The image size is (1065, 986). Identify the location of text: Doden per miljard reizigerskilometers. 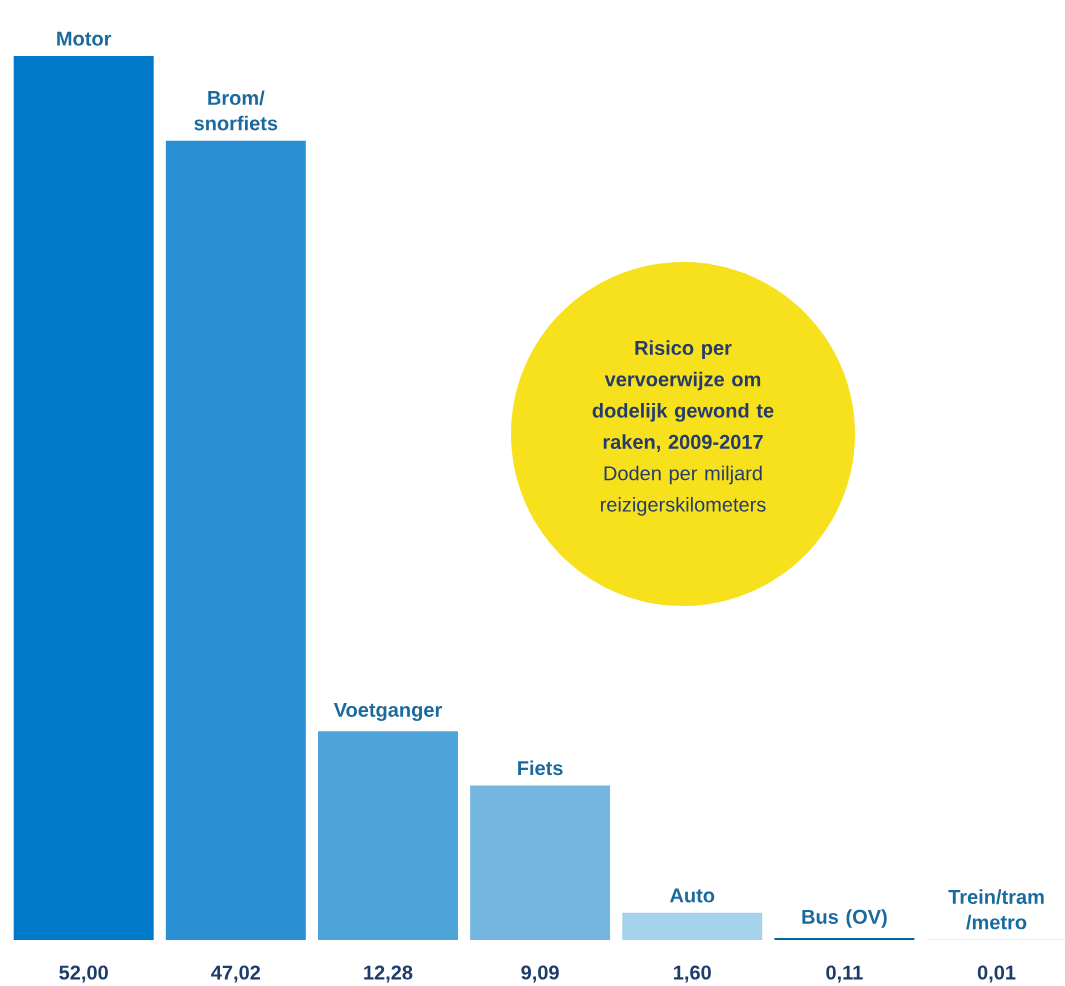
(683, 490).